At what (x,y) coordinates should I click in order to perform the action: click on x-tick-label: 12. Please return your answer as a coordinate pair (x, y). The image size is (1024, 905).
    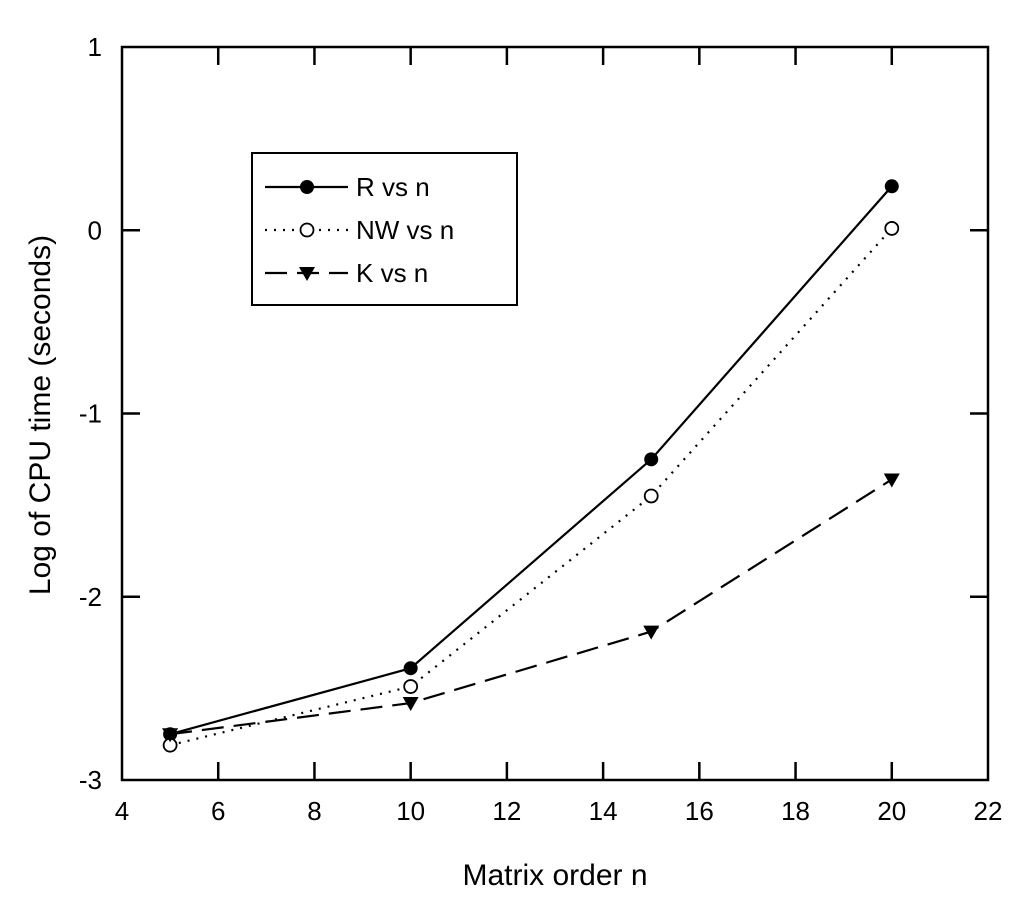
    Looking at the image, I should click on (506, 811).